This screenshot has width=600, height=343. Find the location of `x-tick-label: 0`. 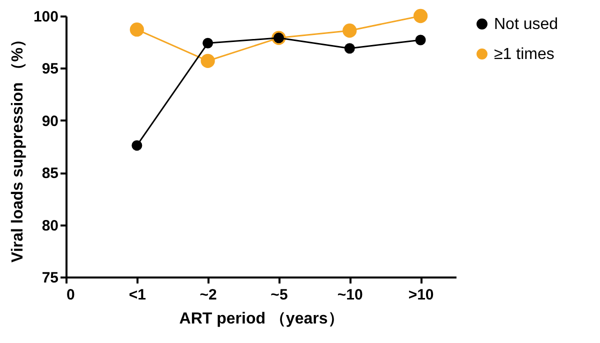

x-tick-label: 0 is located at coordinates (70, 295).